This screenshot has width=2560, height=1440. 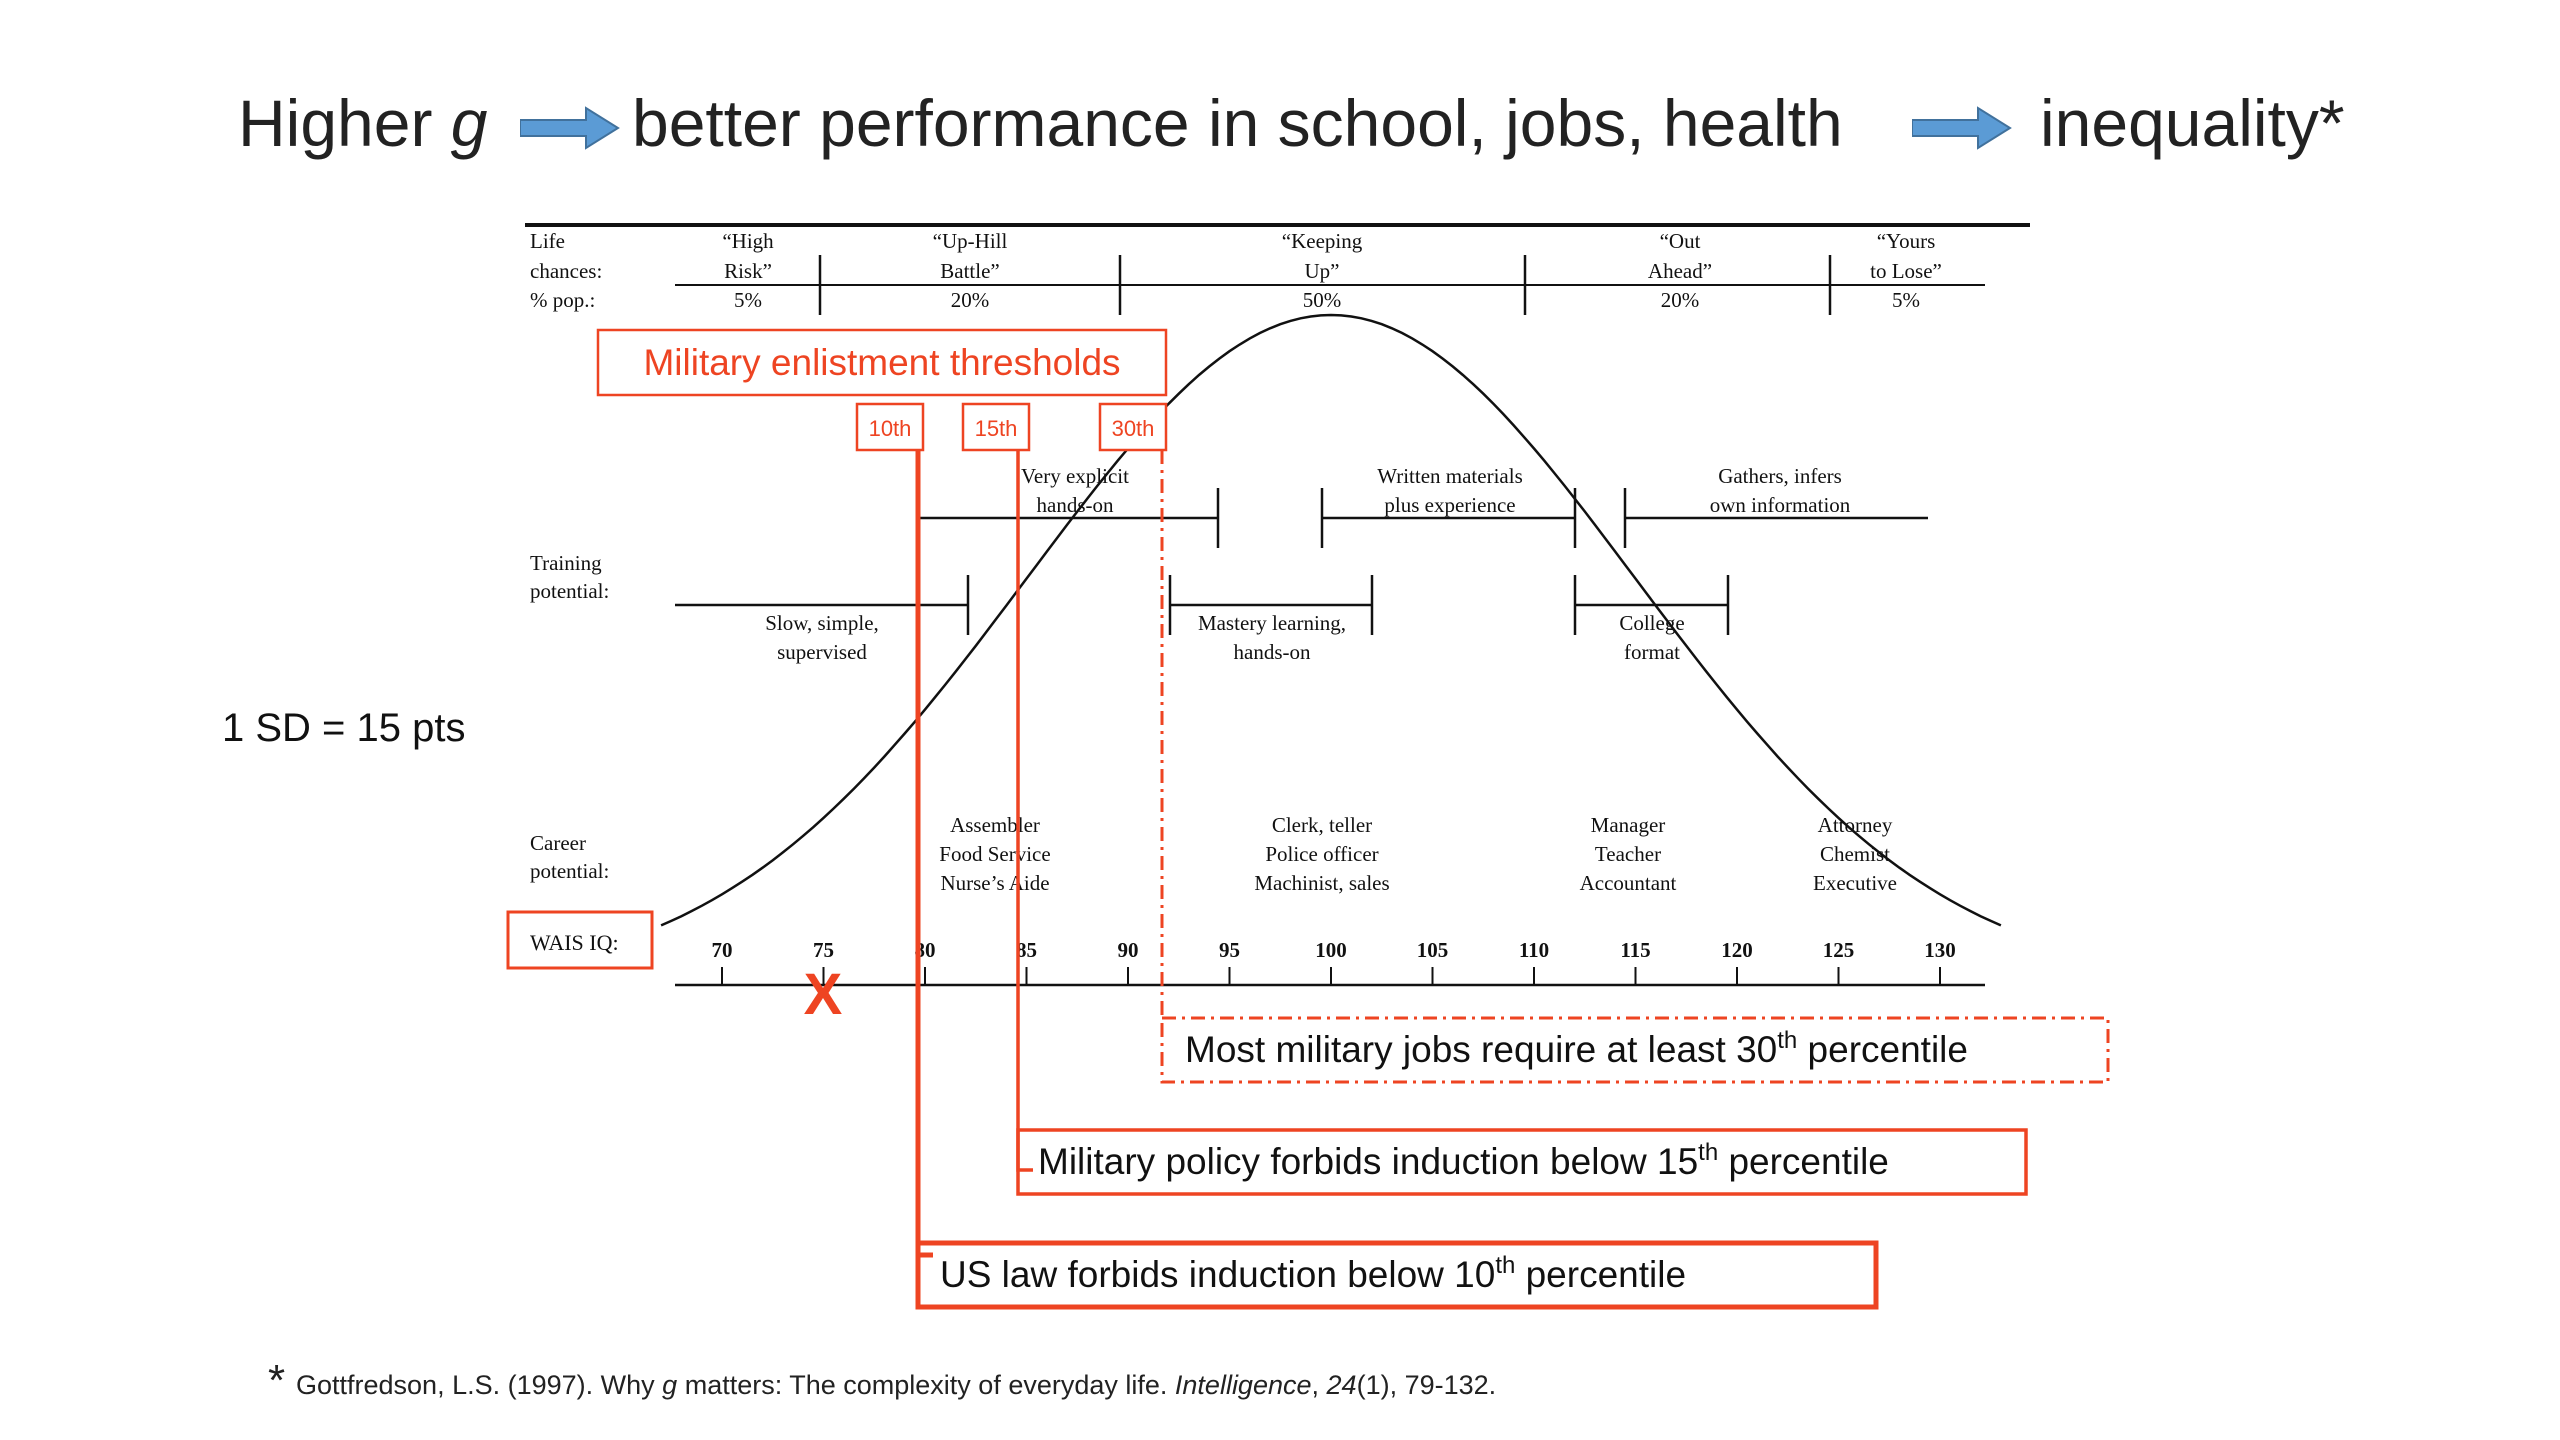 I want to click on svg-text: Accountant, so click(x=1628, y=883).